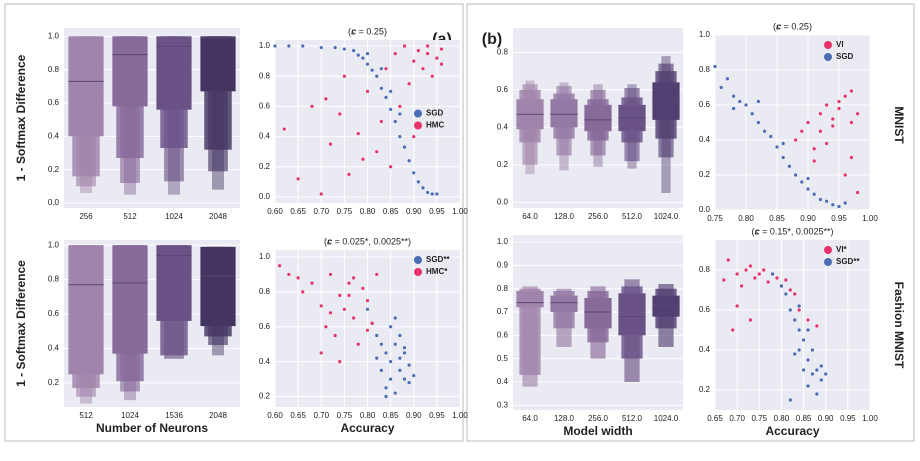 This screenshot has width=920, height=461. Describe the element at coordinates (793, 231) in the screenshot. I see `chart-title: (𝜺 = 0.15*, 0.0025**)` at that location.